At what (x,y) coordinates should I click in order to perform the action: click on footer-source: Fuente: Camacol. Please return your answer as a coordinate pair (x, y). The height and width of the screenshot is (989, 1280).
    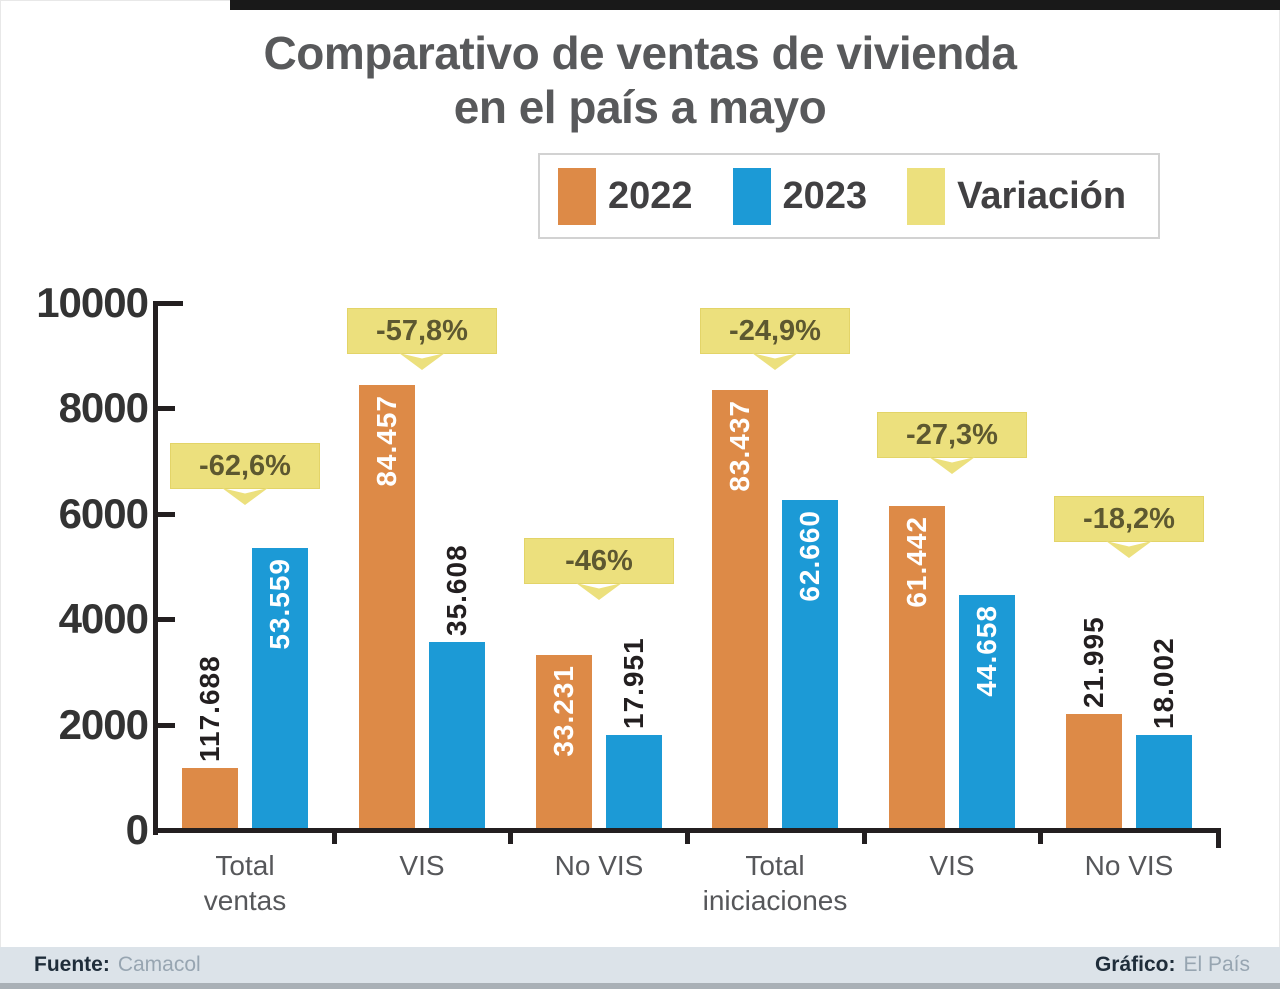
    Looking at the image, I should click on (117, 965).